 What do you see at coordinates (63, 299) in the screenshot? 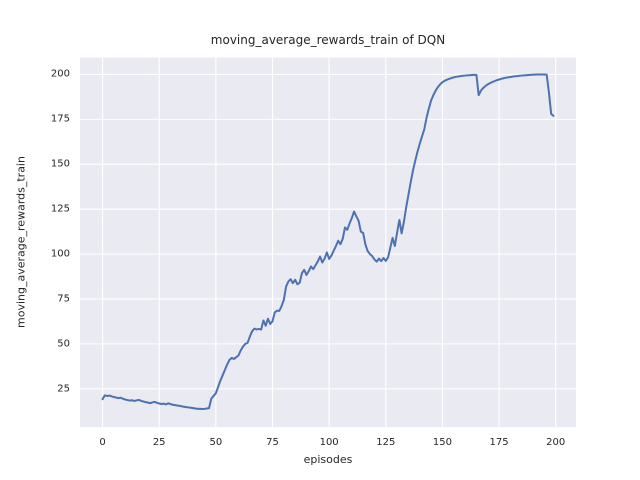
I see `y-tick-label: 75` at bounding box center [63, 299].